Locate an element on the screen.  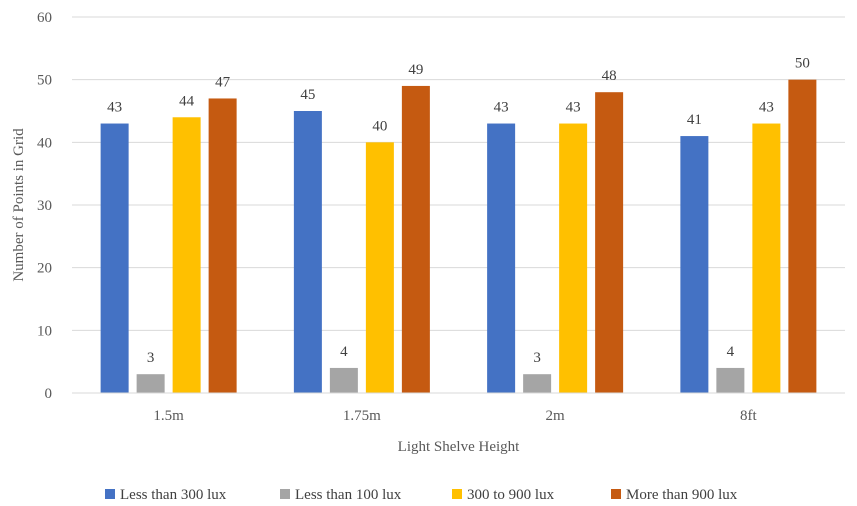
data-label: 40 is located at coordinates (379, 126).